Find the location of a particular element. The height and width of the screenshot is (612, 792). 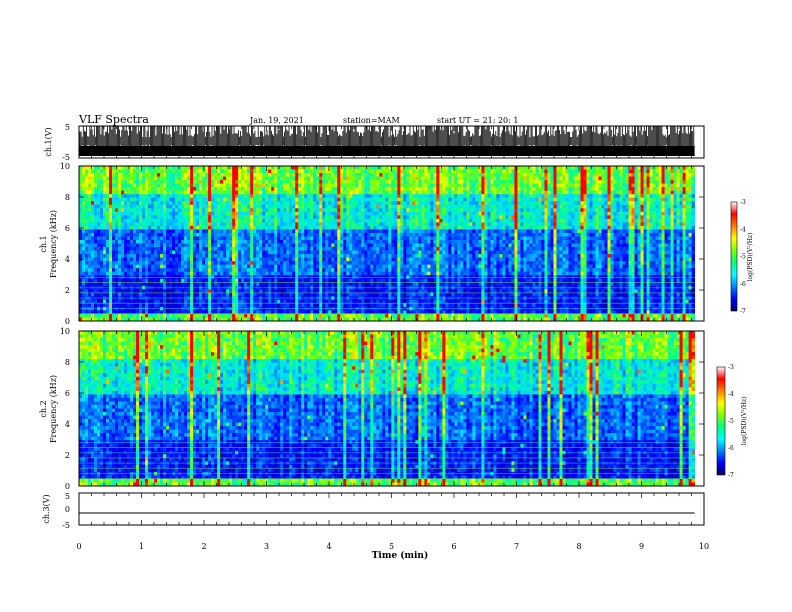

ch1-waveform-ylabel: ch.1(V) is located at coordinates (48, 141).